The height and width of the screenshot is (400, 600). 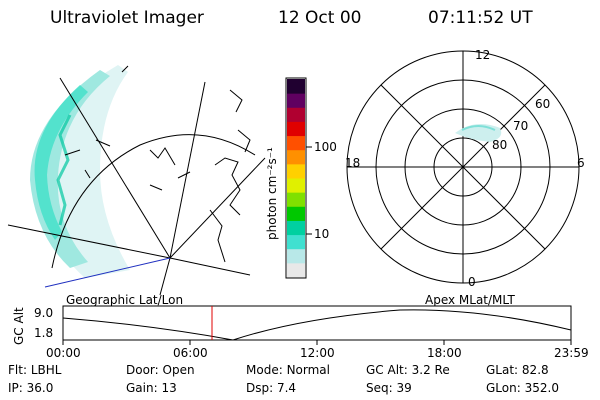 What do you see at coordinates (322, 234) in the screenshot?
I see `colorbar-tick-10: 10` at bounding box center [322, 234].